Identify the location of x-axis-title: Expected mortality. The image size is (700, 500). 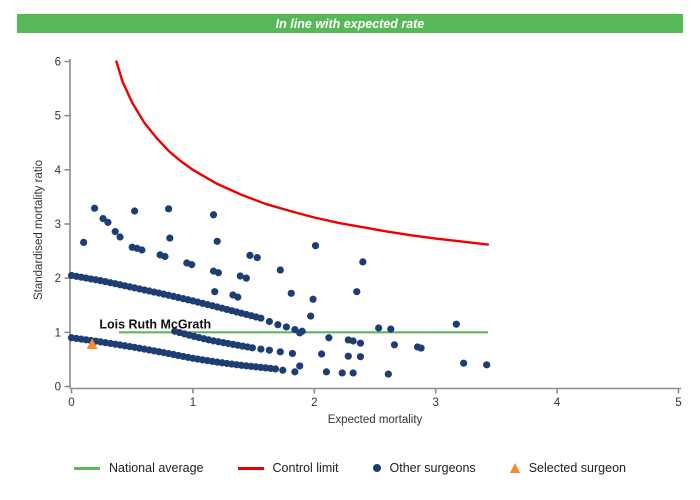
(375, 420).